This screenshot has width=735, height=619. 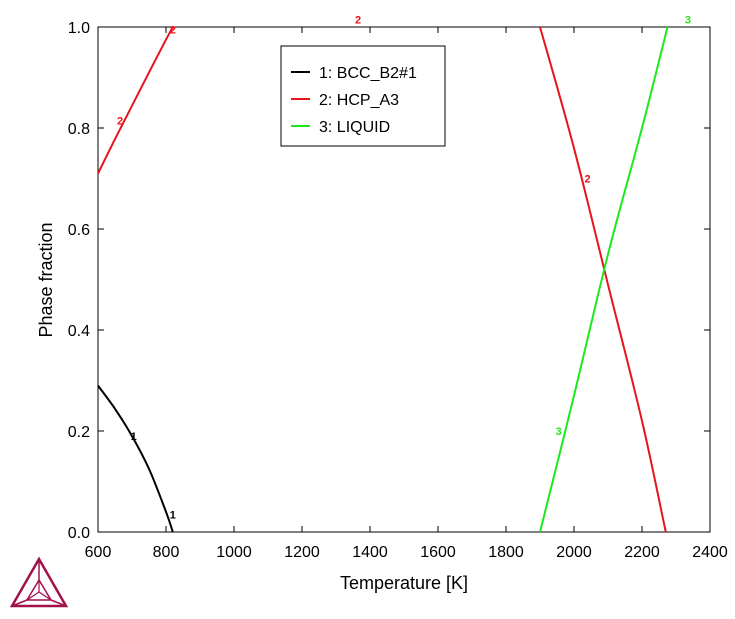 I want to click on x-tick-label: 800, so click(x=166, y=552).